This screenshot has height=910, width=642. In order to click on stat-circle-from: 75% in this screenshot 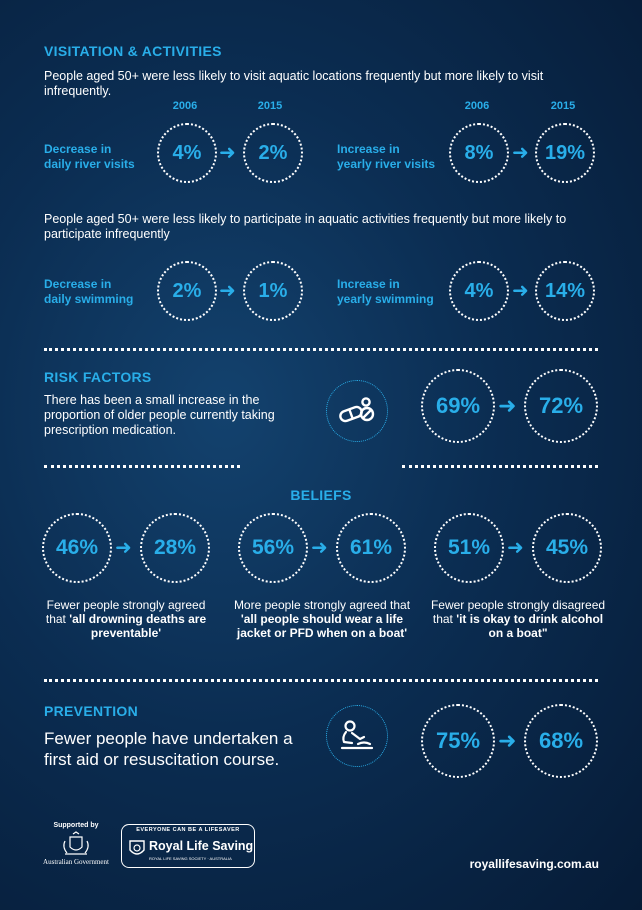, I will do `click(458, 741)`.